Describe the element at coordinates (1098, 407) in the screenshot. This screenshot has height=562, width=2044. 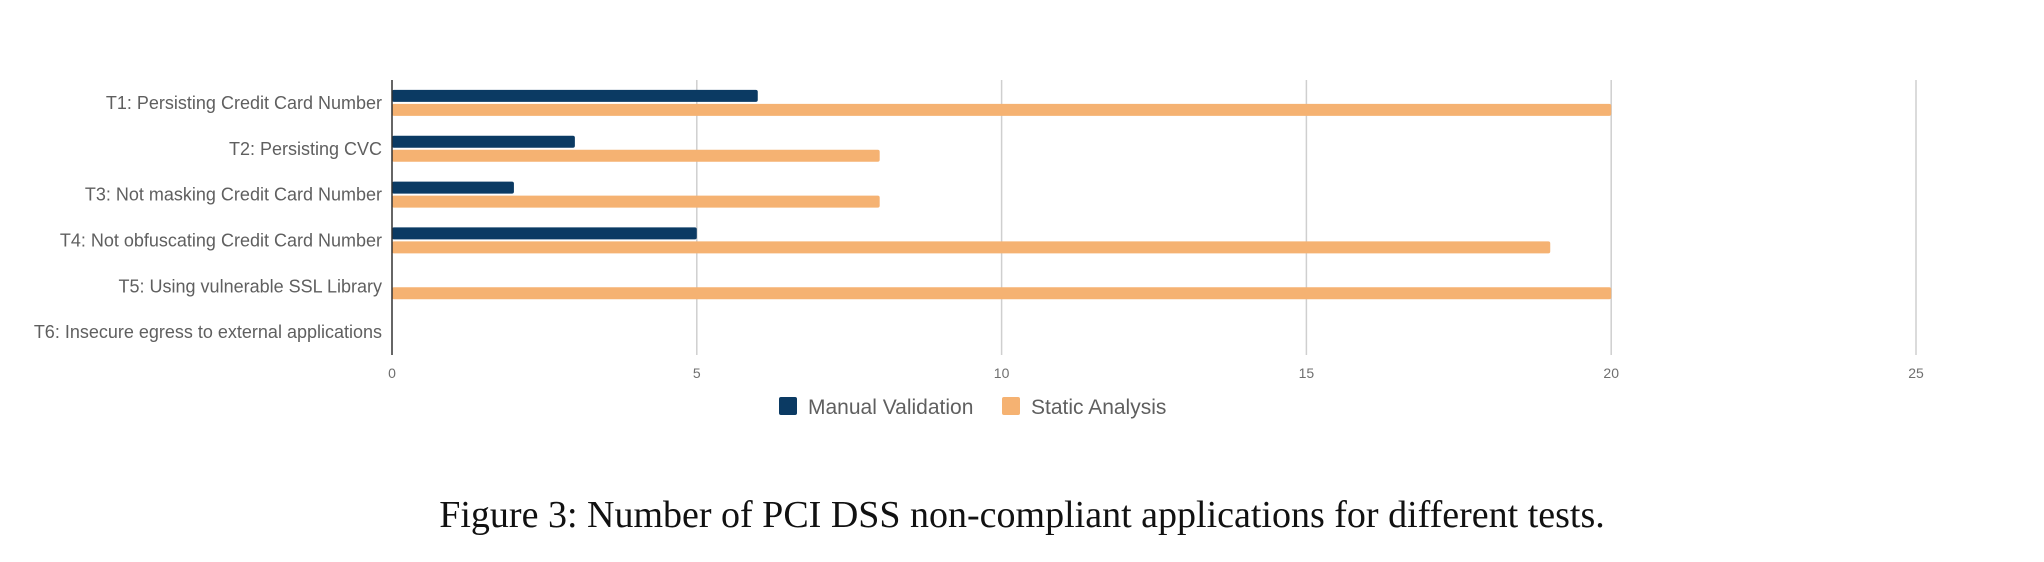
I see `legend-label: Static Analysis` at that location.